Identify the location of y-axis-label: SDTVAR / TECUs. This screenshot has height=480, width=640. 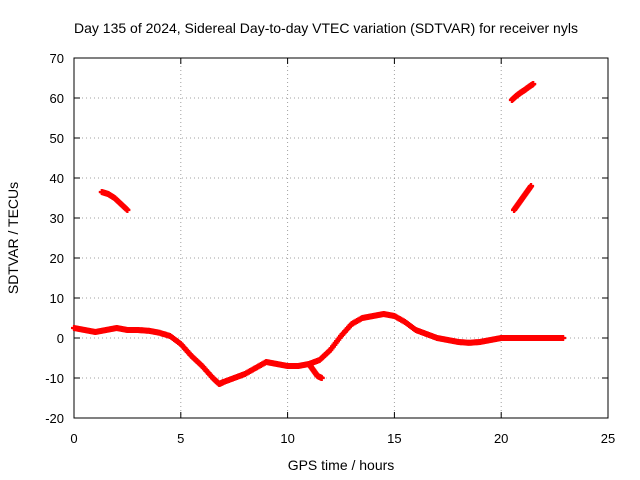
(13, 238).